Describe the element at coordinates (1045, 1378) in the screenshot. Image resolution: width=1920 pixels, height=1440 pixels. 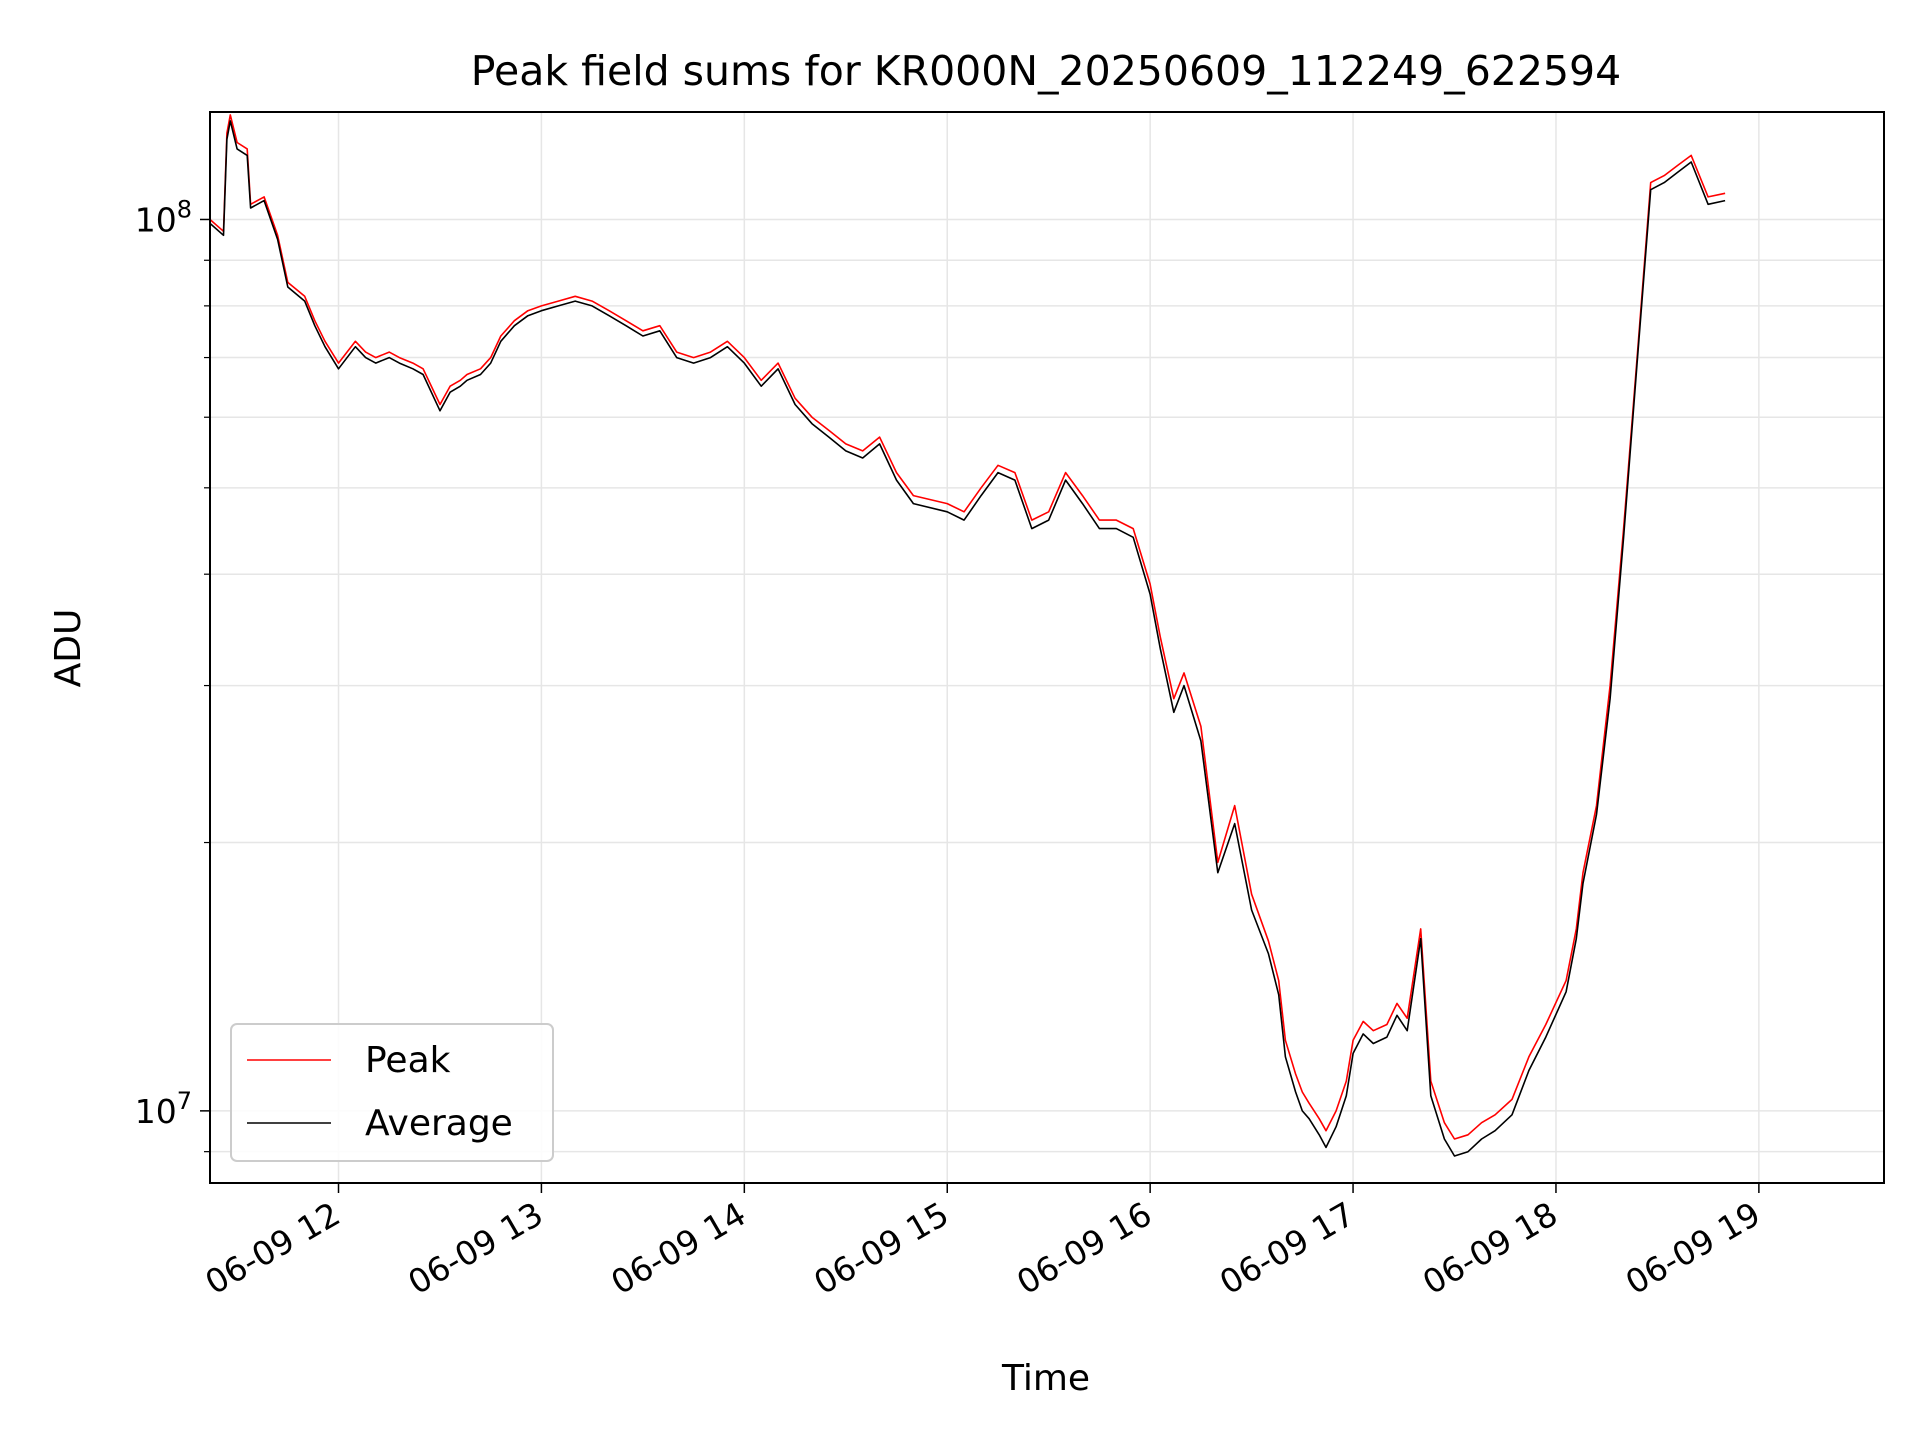
I see `x-axis-label: Time` at that location.